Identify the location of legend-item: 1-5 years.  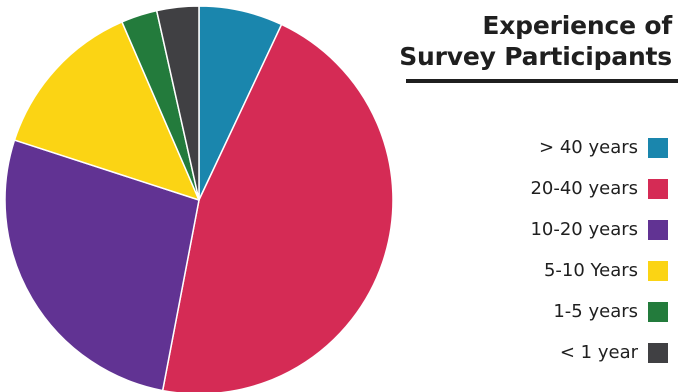
(553, 311).